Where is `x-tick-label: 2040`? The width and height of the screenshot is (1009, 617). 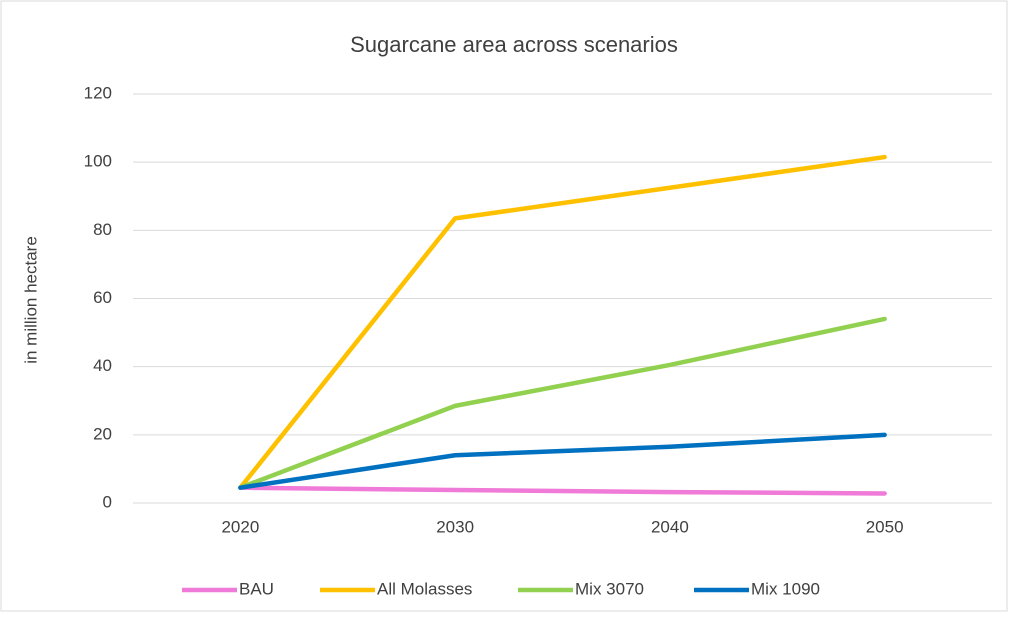
x-tick-label: 2040 is located at coordinates (670, 526).